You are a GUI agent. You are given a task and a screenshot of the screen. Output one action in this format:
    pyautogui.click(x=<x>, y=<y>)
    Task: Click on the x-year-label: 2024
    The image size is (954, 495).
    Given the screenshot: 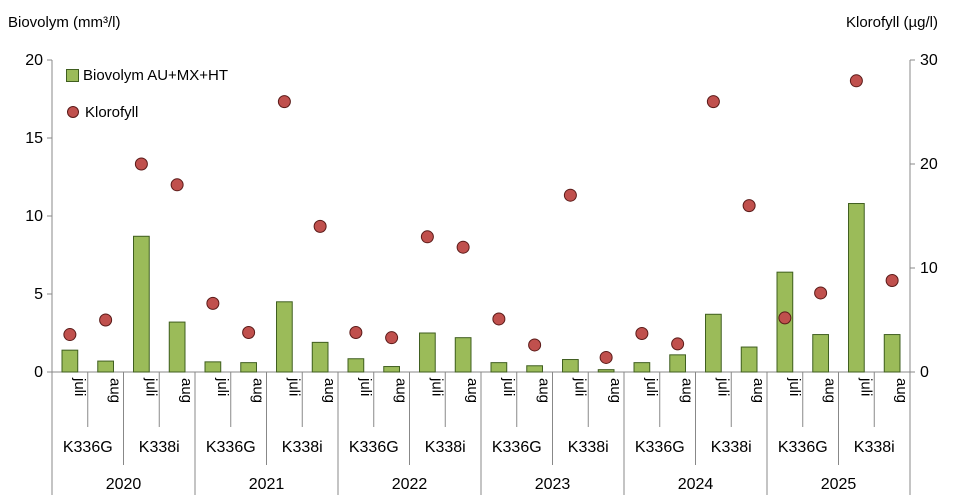 What is the action you would take?
    pyautogui.click(x=696, y=484)
    